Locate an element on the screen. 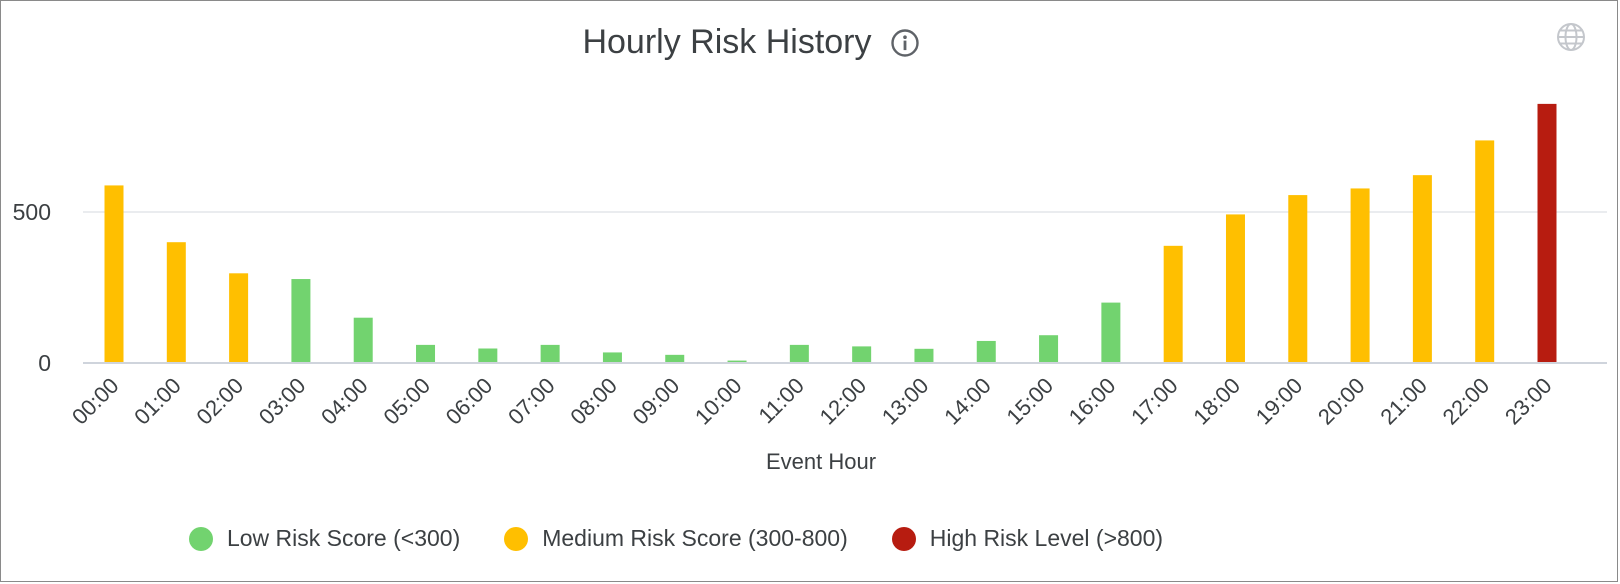 The width and height of the screenshot is (1620, 584). legend-label-high: High Risk Level (>800) is located at coordinates (1046, 538).